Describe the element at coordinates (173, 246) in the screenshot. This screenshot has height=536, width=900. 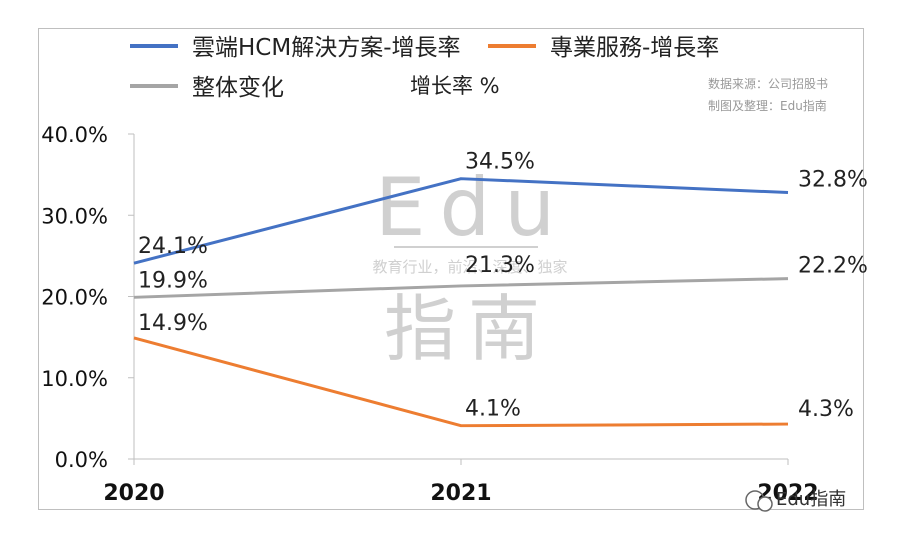
I see `data-label: 24.1%` at that location.